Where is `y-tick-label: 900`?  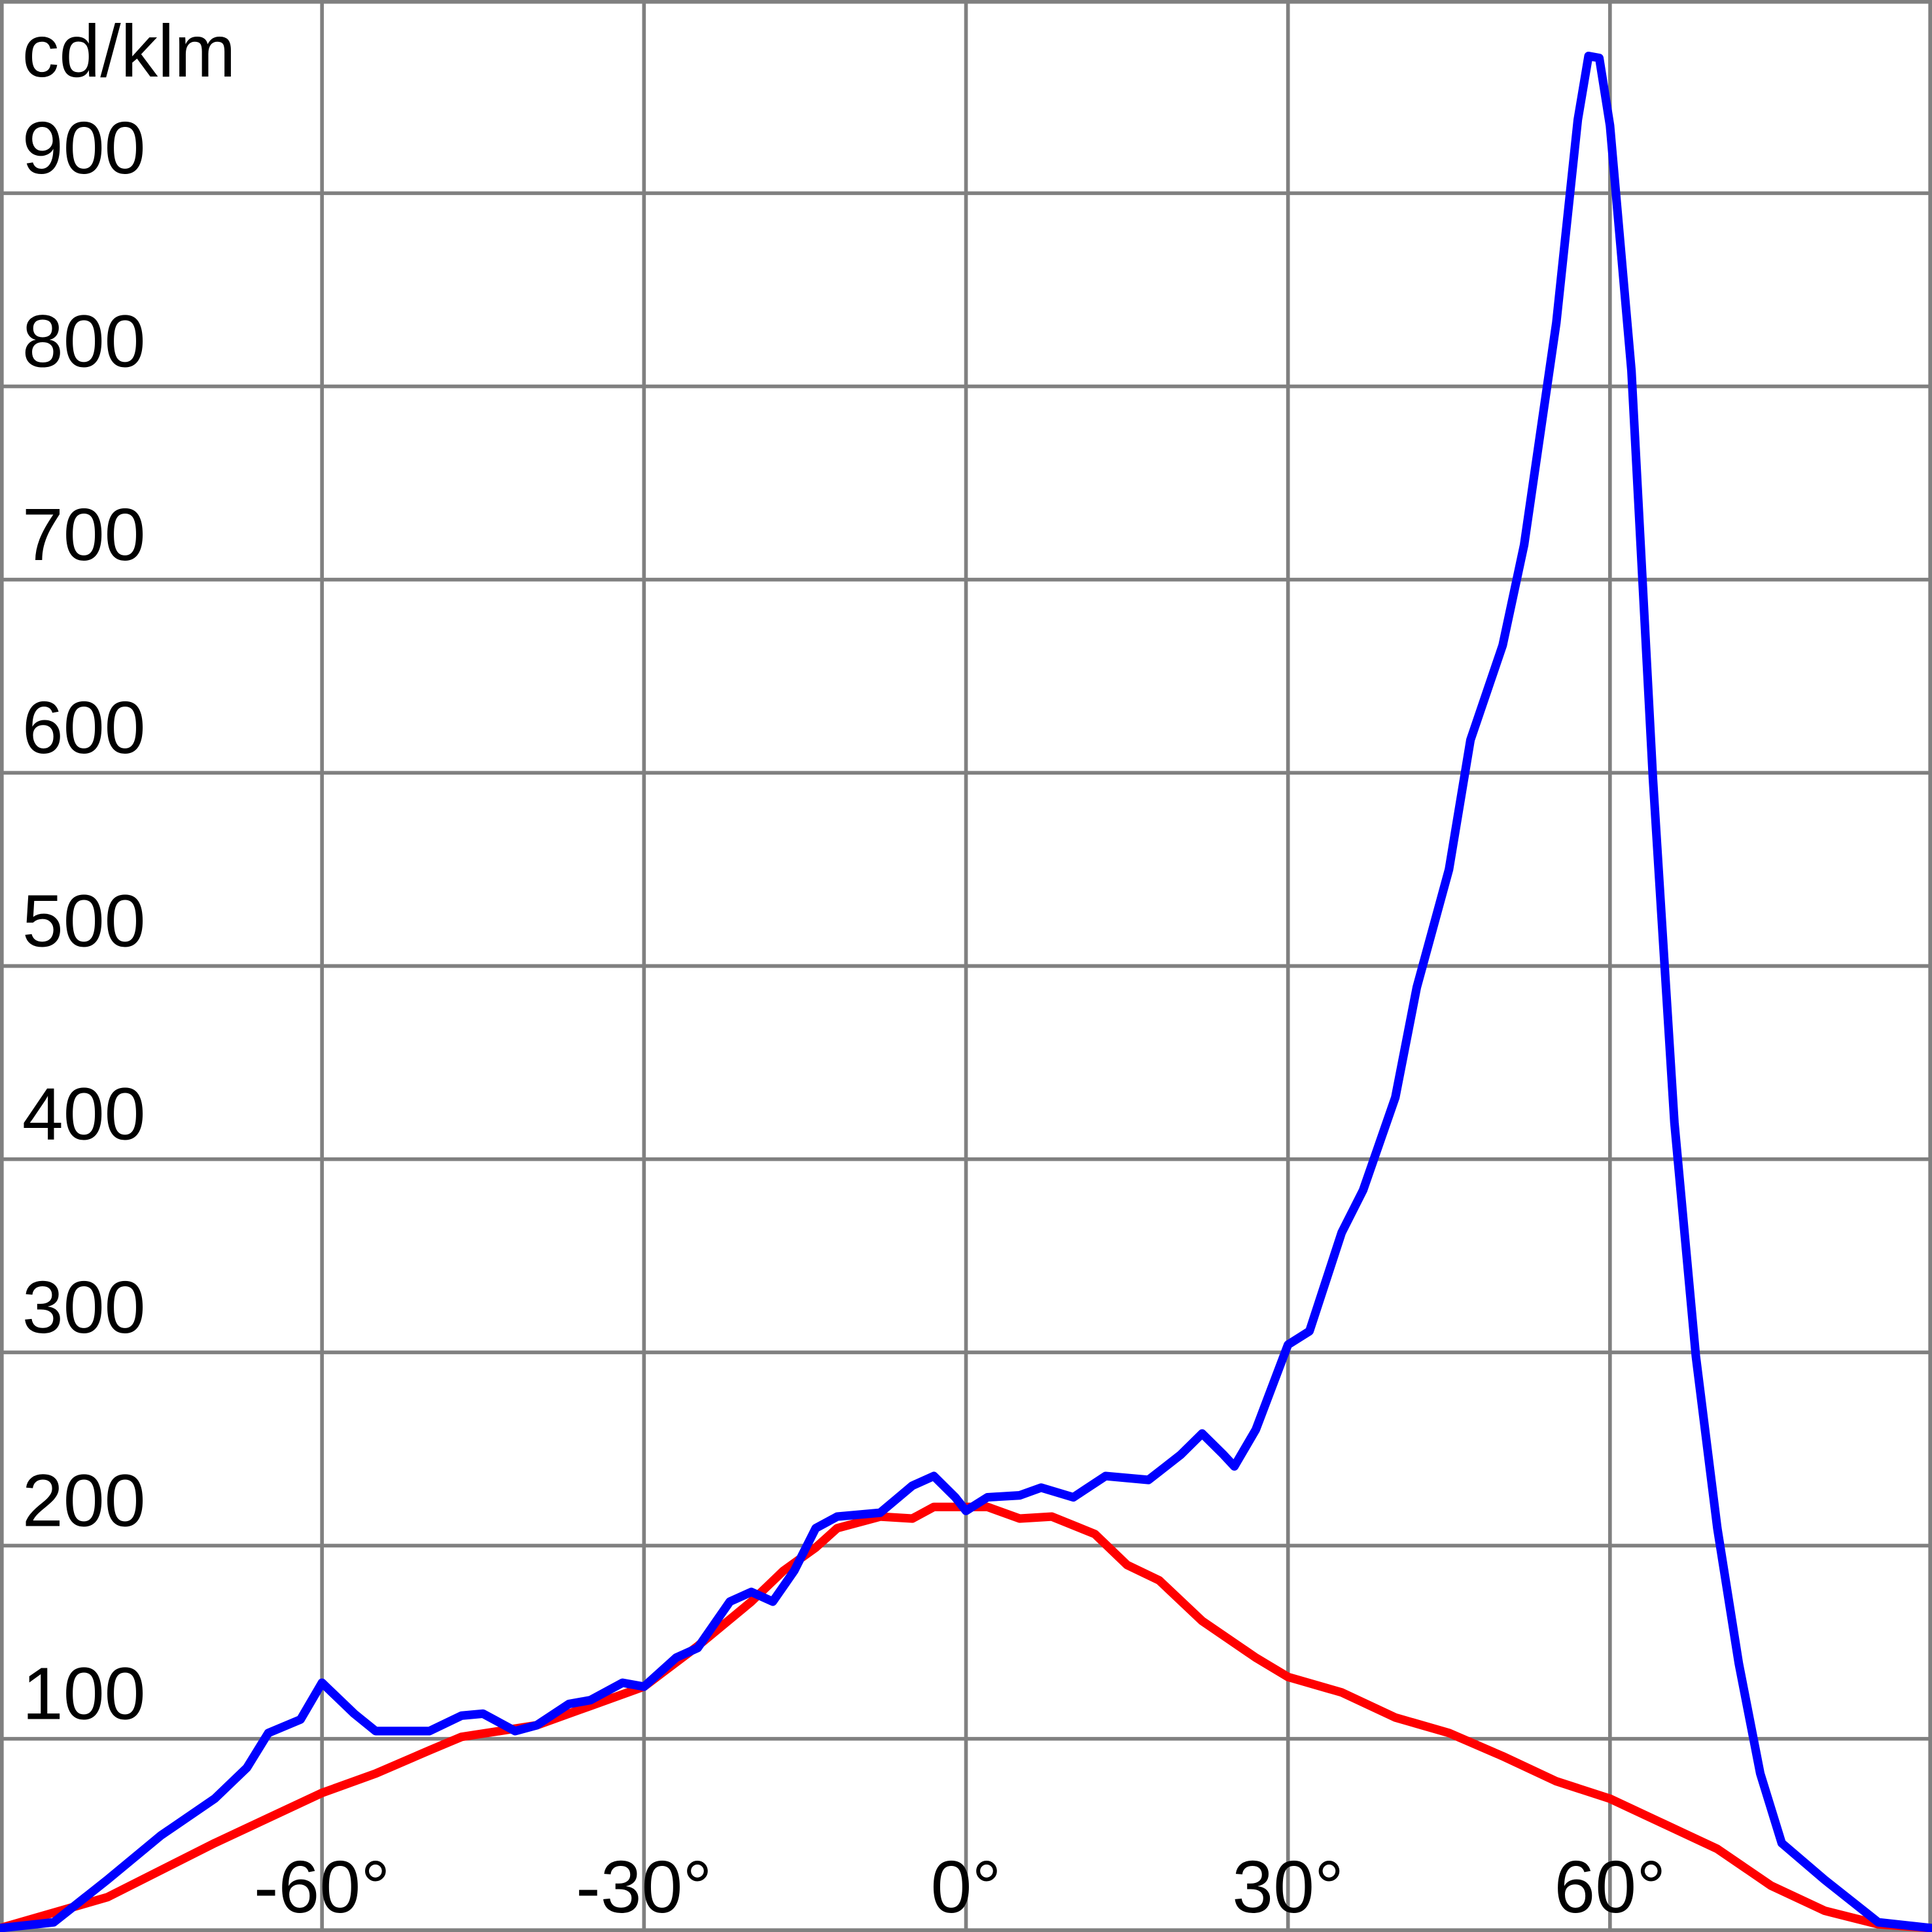 y-tick-label: 900 is located at coordinates (84, 148).